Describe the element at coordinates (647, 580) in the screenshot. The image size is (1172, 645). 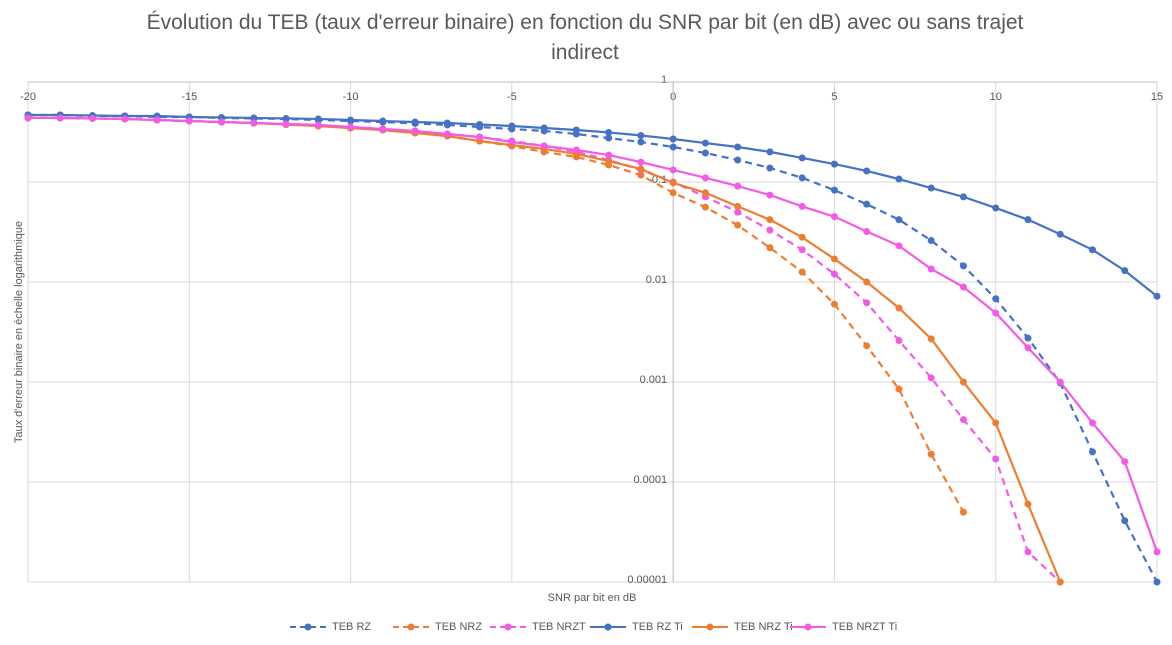
I see `y-tick-label: 0.00001` at that location.